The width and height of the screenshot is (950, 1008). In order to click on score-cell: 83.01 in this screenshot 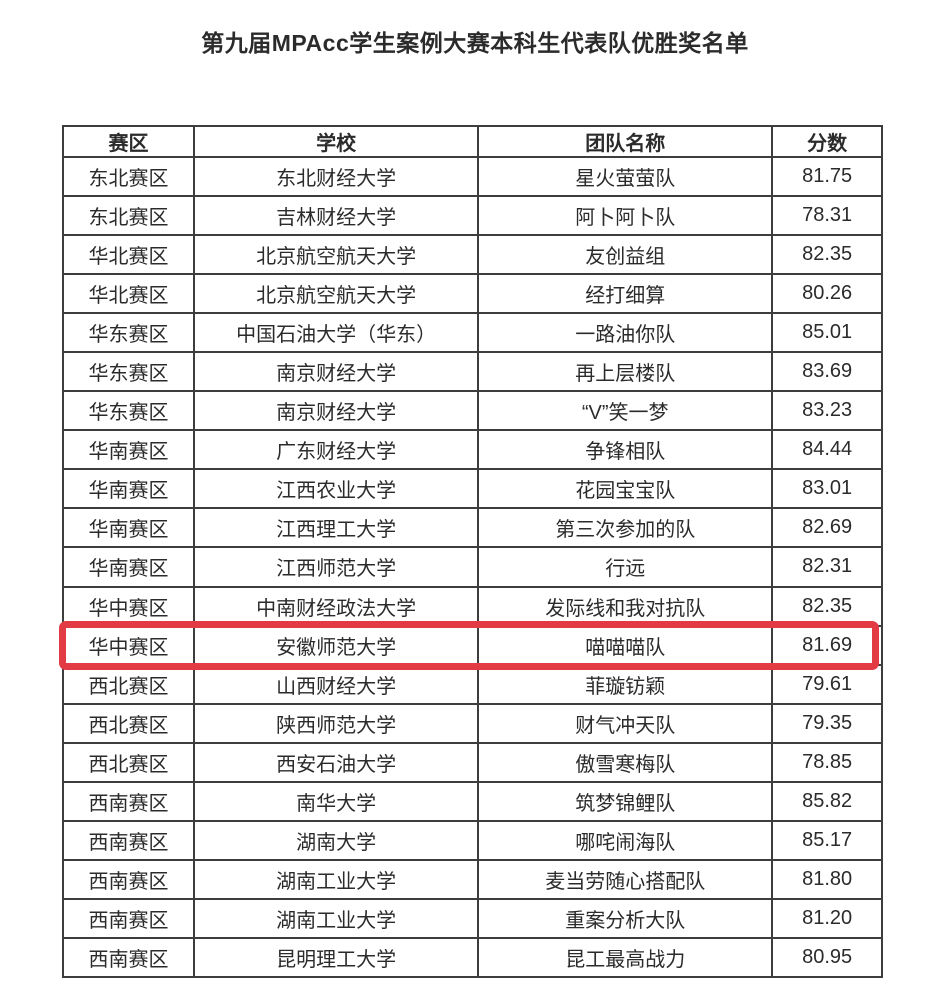, I will do `click(827, 489)`.